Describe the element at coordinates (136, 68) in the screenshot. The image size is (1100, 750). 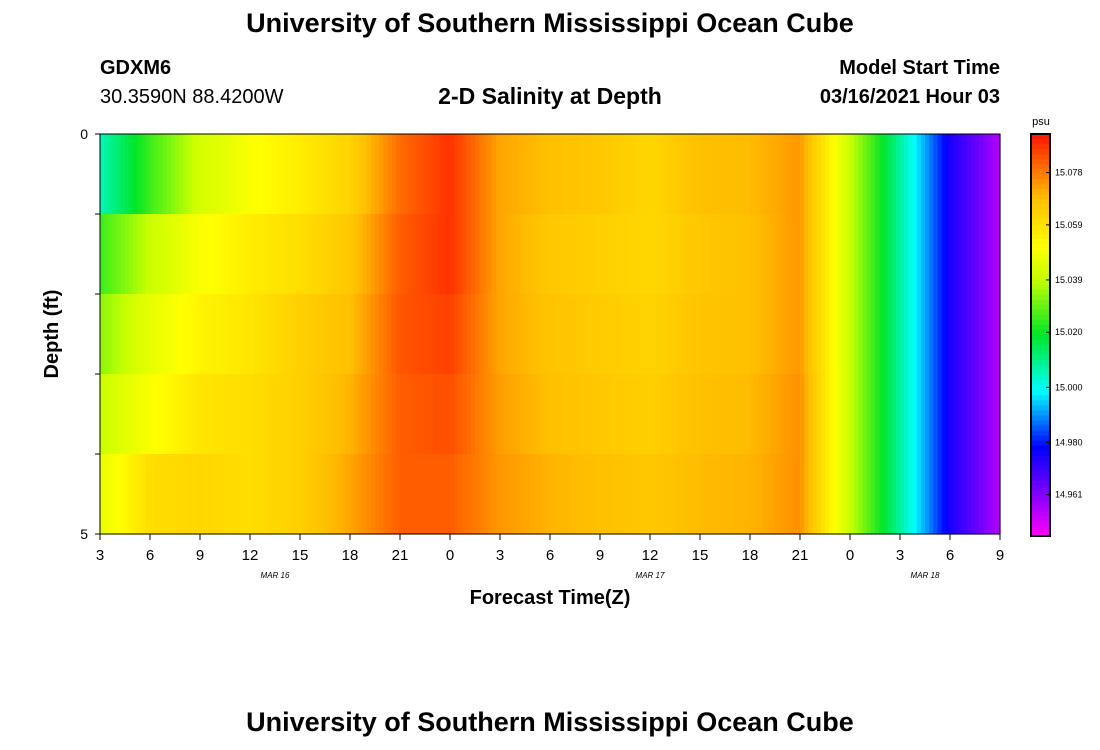
I see `station-id: GDXM6` at that location.